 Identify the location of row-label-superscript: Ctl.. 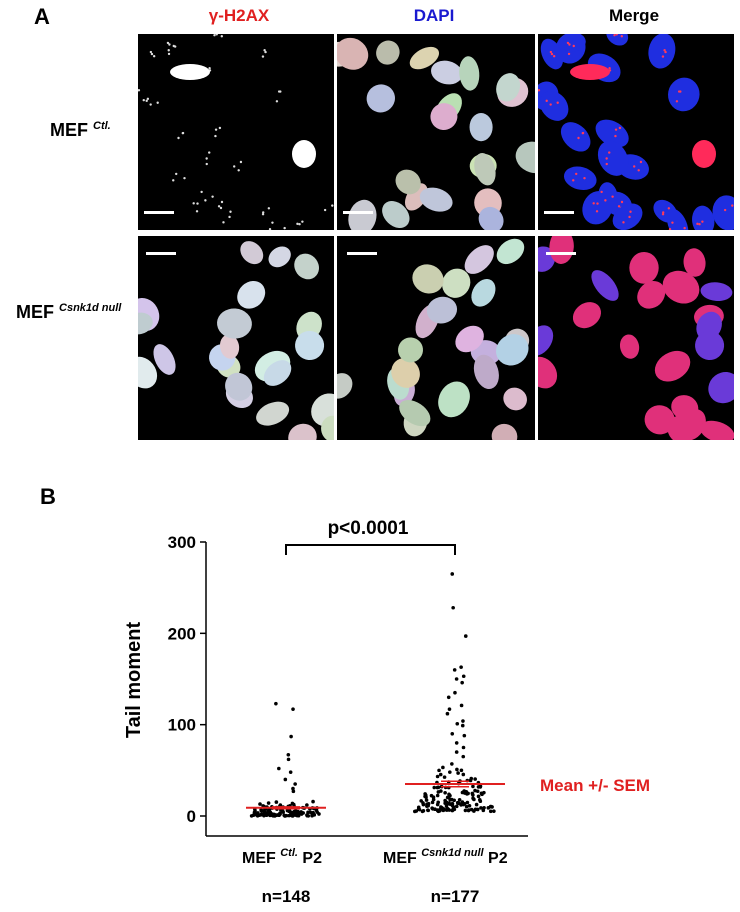
(102, 126).